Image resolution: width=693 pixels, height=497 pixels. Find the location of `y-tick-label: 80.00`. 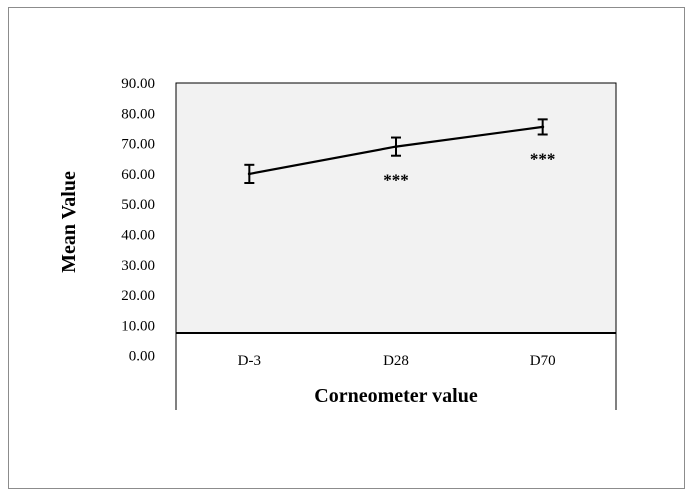

y-tick-label: 80.00 is located at coordinates (138, 114).